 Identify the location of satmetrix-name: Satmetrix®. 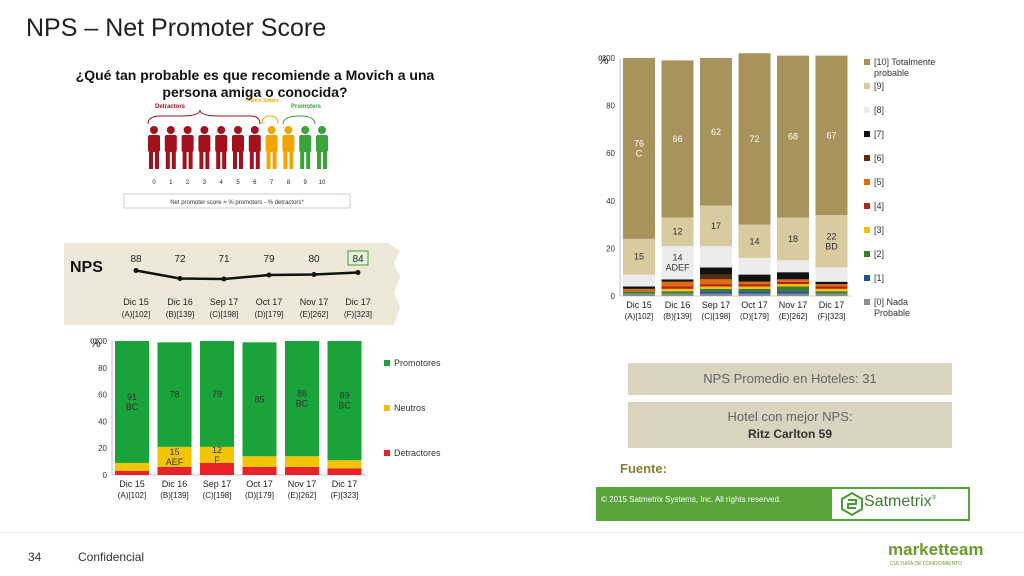
(900, 502).